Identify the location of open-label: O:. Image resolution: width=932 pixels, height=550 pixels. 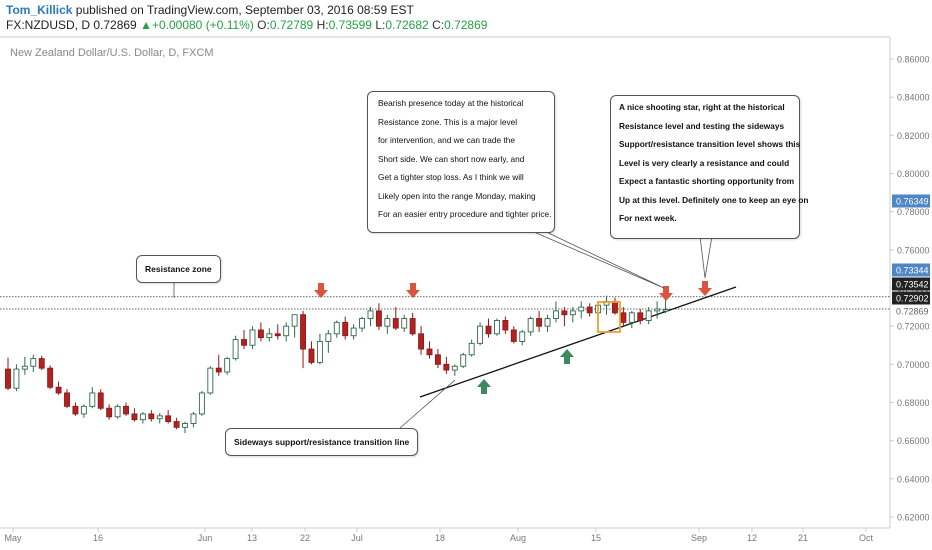
(263, 25).